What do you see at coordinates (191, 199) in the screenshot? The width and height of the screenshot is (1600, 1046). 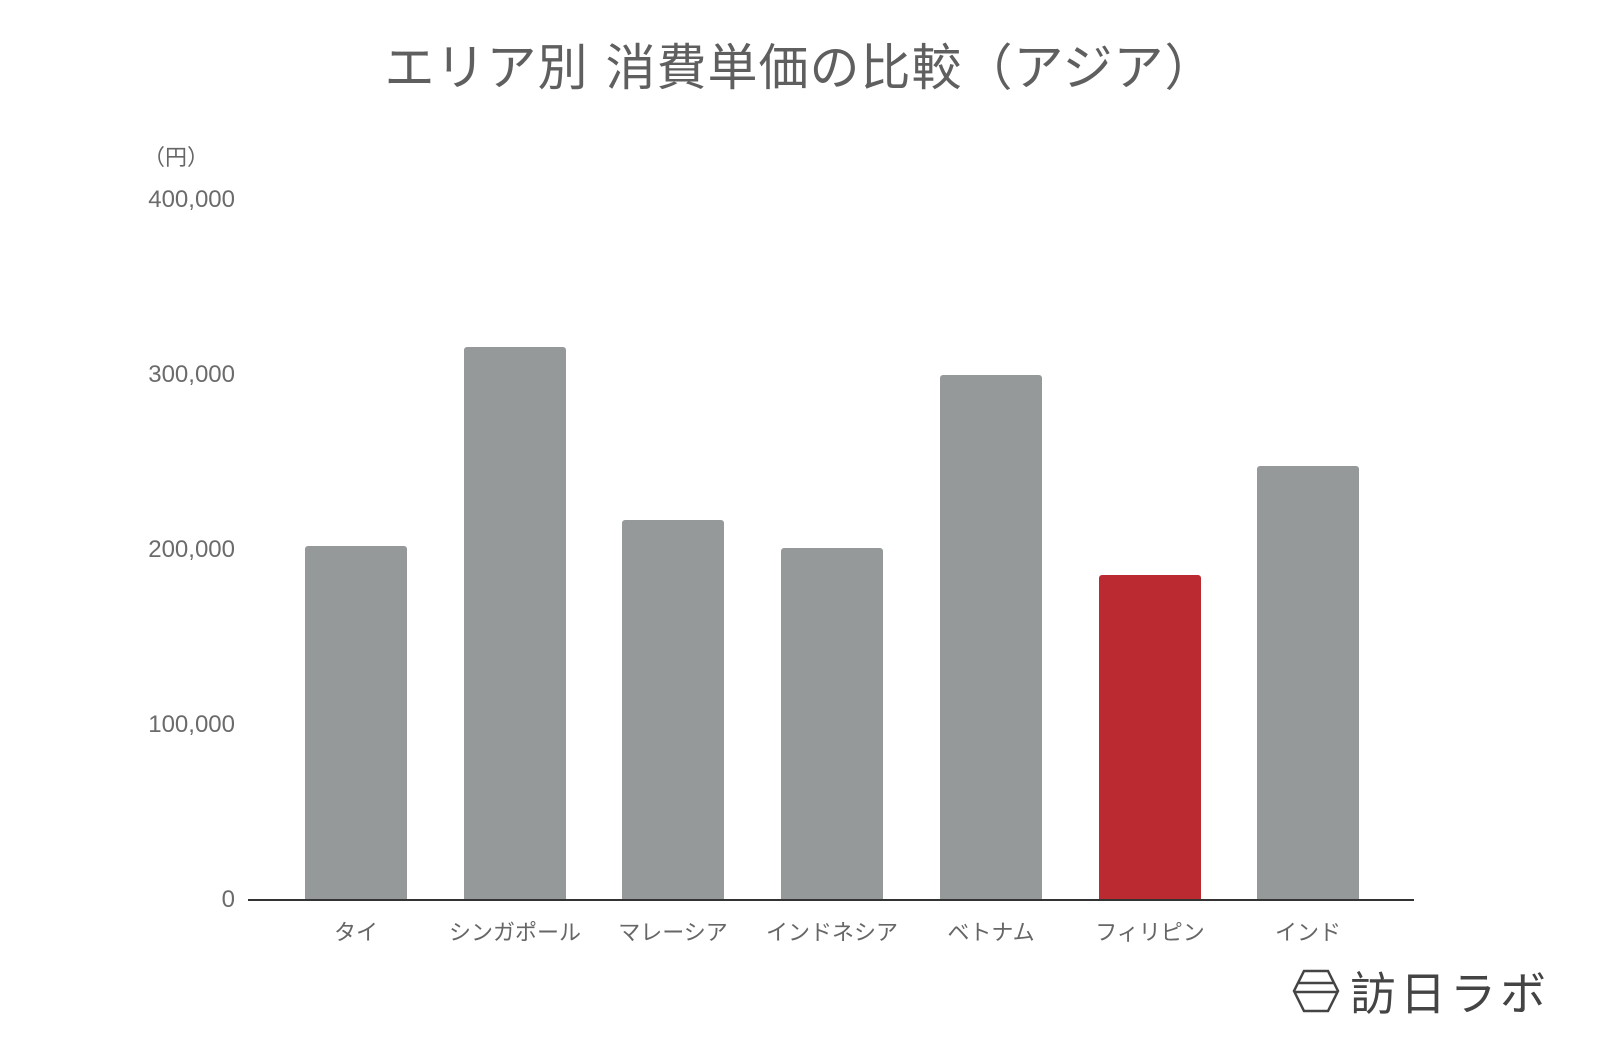 I see `y-tick-400000: 400,000` at bounding box center [191, 199].